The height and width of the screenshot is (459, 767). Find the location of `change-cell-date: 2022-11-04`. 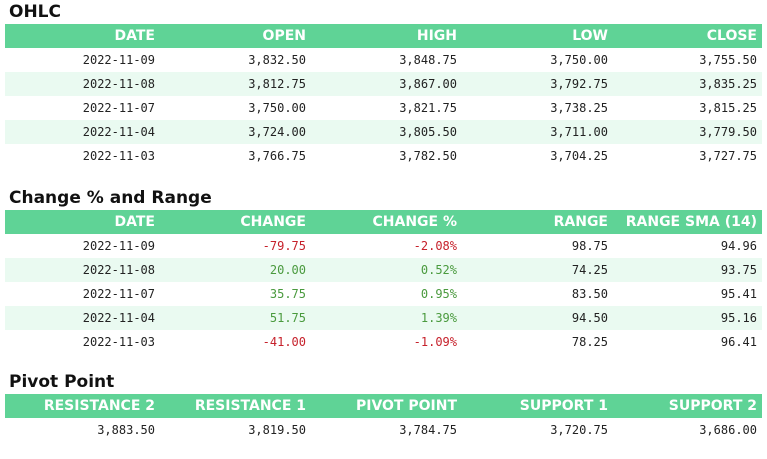

change-cell-date: 2022-11-04 is located at coordinates (82, 318).